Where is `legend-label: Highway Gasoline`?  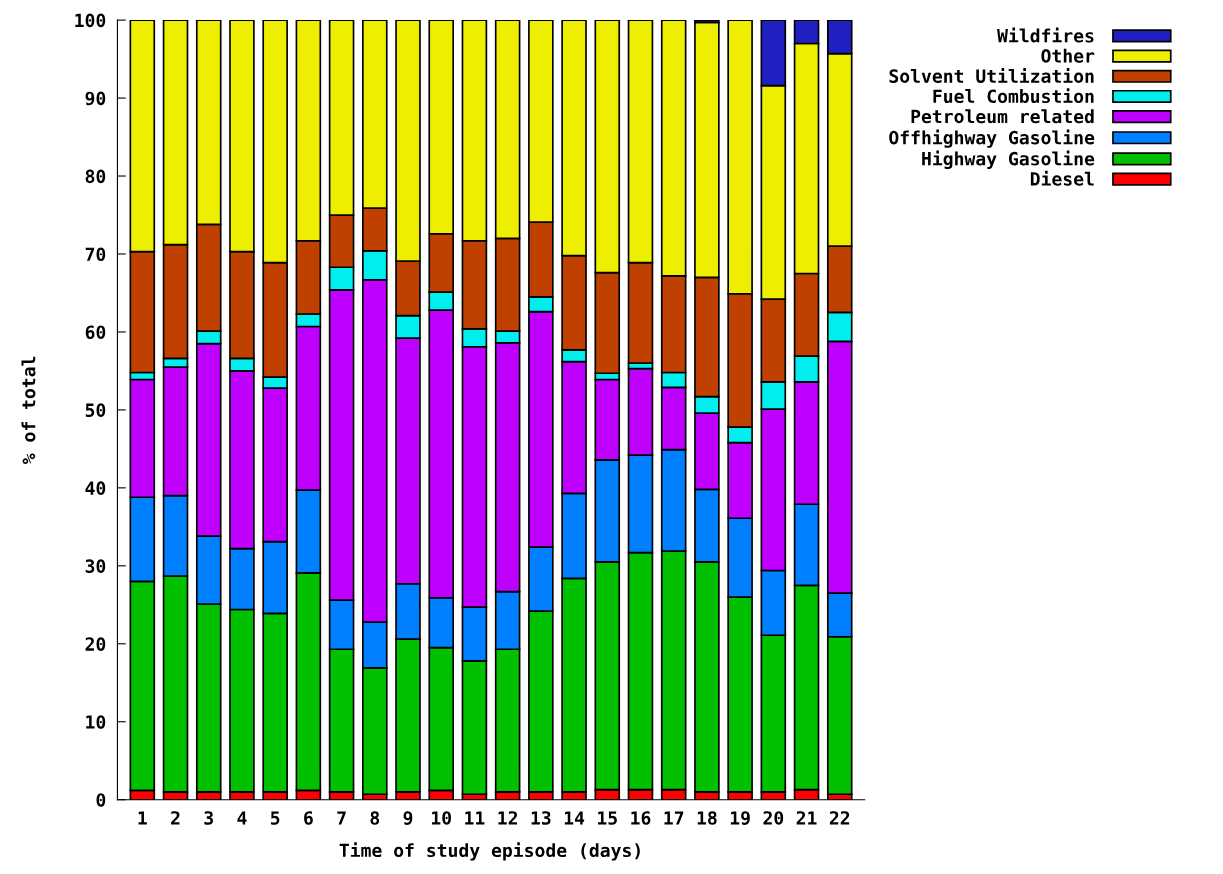 legend-label: Highway Gasoline is located at coordinates (1008, 159).